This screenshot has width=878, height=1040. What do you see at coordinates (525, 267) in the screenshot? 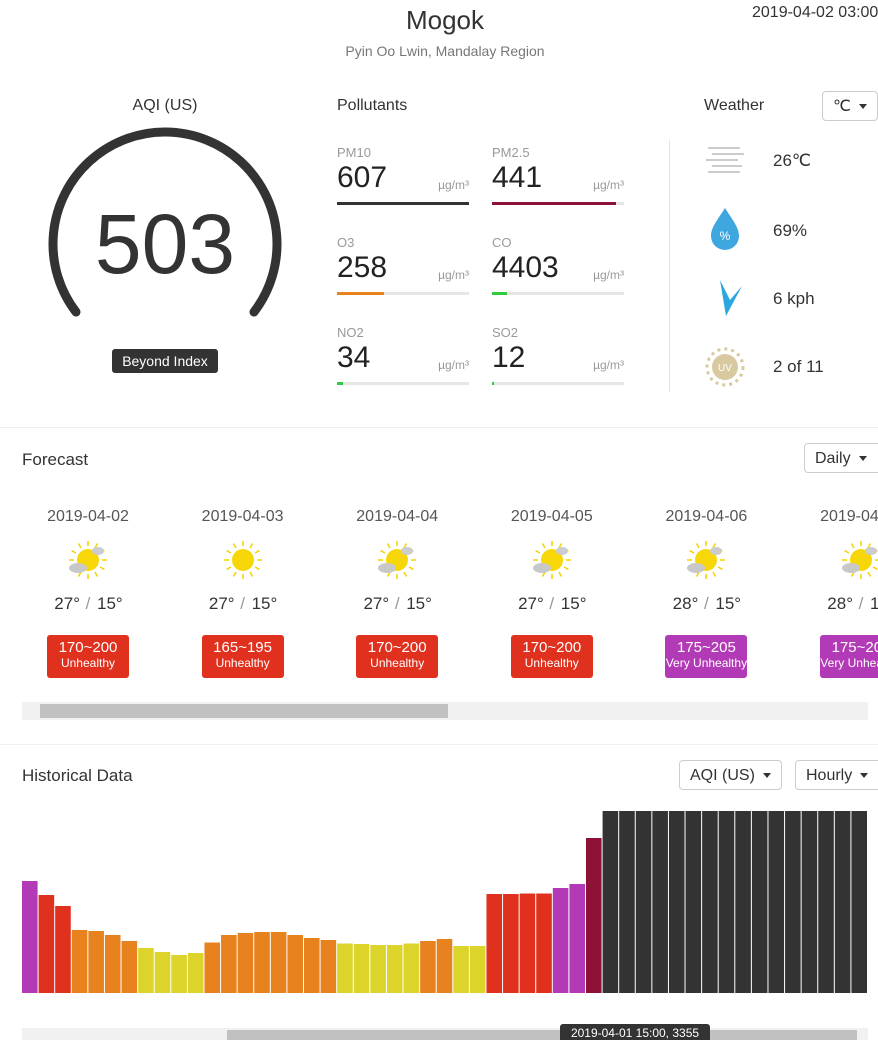
I see `pollutant-value: 4403` at bounding box center [525, 267].